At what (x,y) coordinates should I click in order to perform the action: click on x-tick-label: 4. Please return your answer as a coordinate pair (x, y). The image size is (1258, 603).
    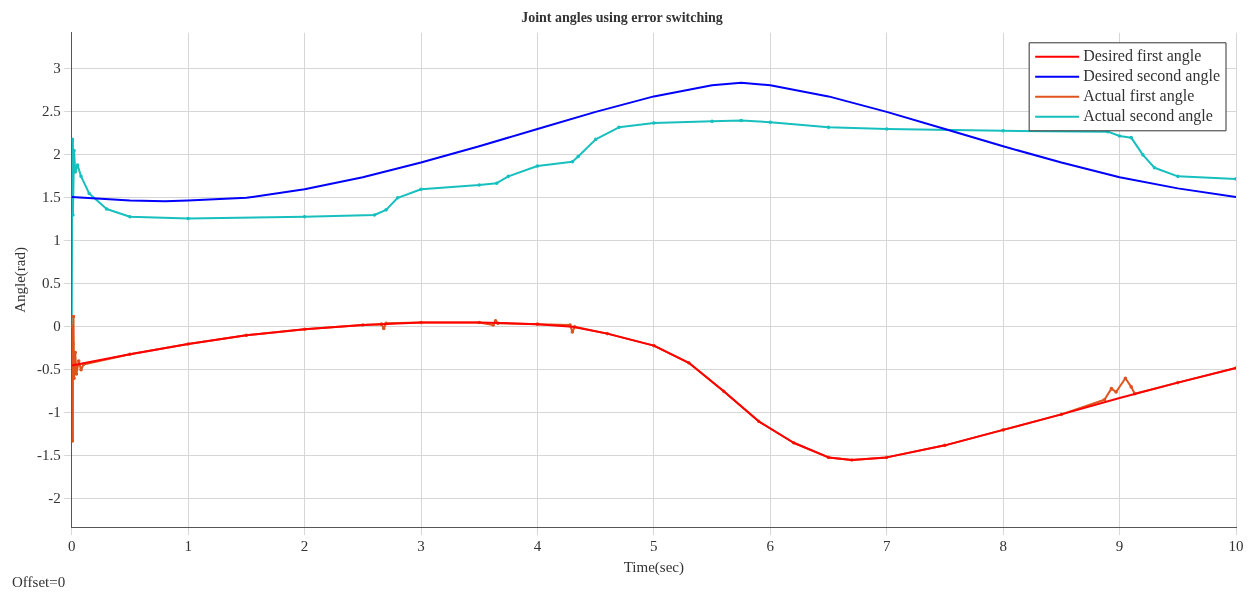
    Looking at the image, I should click on (537, 545).